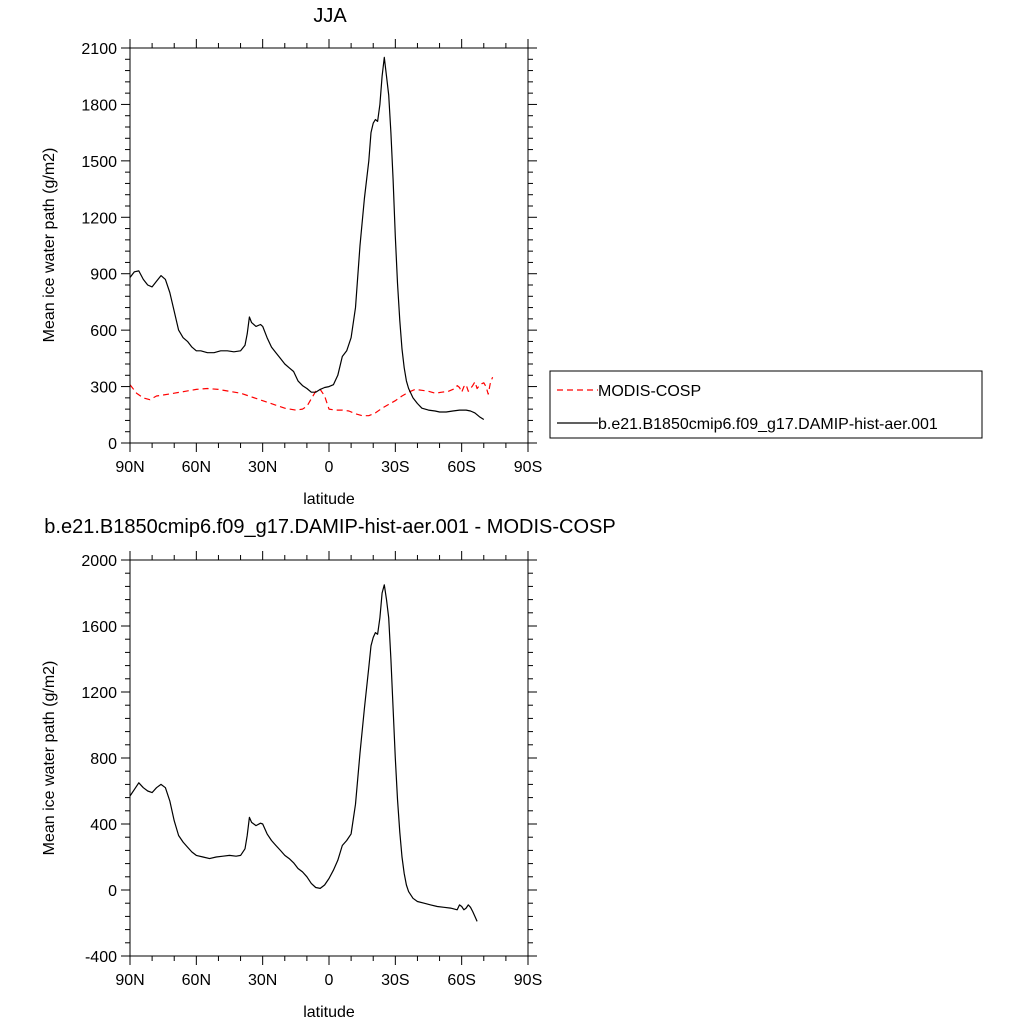  What do you see at coordinates (129, 980) in the screenshot?
I see `bottom-x-tick-label: 90N` at bounding box center [129, 980].